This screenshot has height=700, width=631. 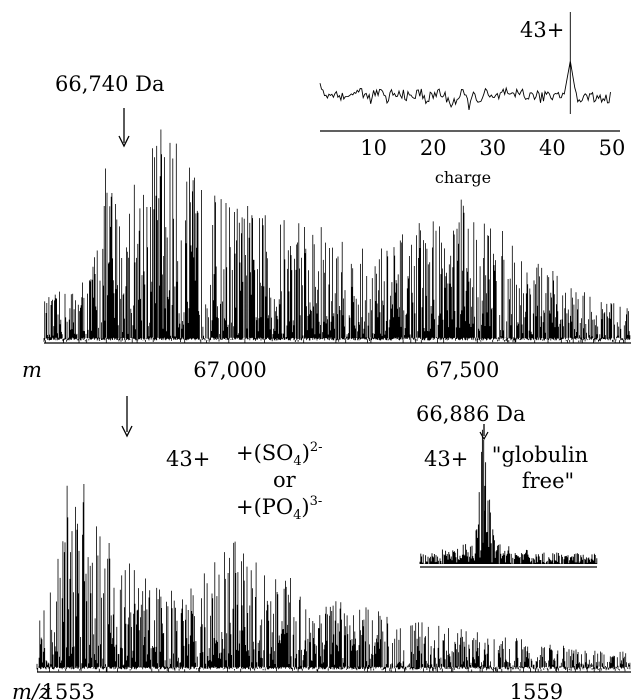 What do you see at coordinates (548, 481) in the screenshot?
I see `globulin-free-note-line2: free"` at bounding box center [548, 481].